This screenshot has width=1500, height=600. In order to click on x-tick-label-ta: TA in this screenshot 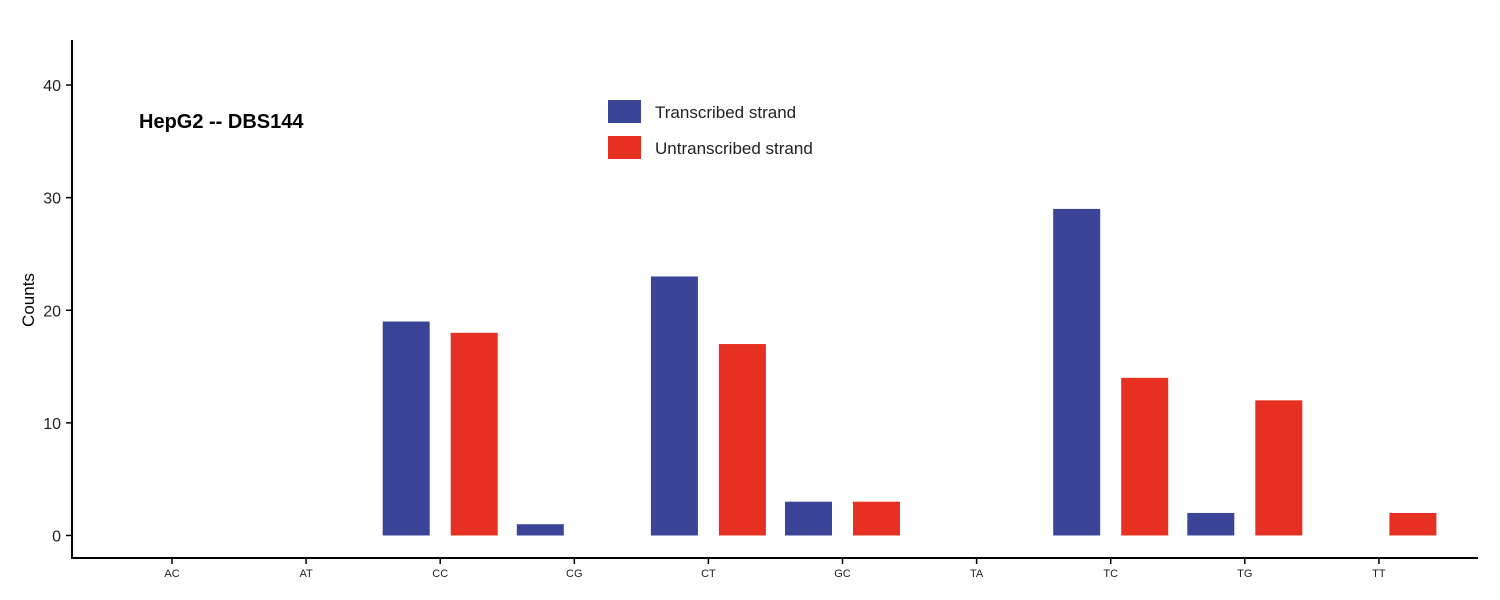, I will do `click(977, 574)`.